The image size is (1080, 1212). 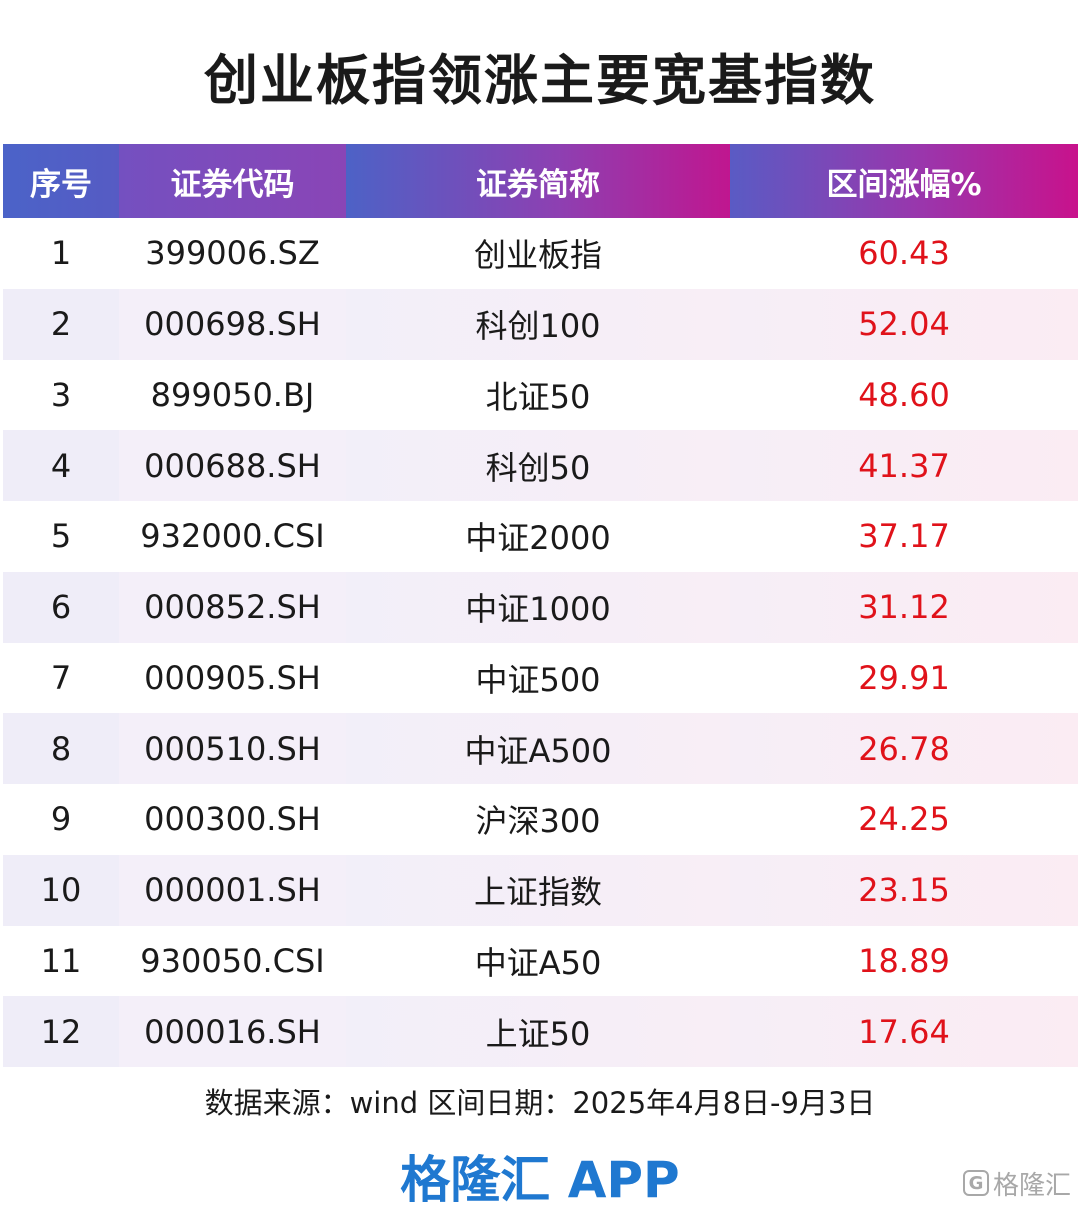 I want to click on row-name: 上证指数, so click(x=538, y=890).